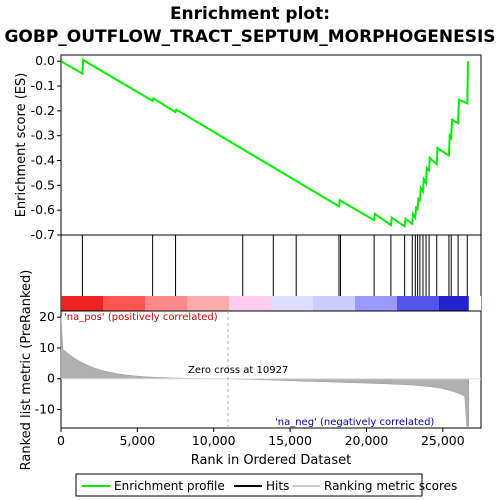 The width and height of the screenshot is (500, 500). I want to click on pos-label: 'na_pos' (positively correlated), so click(141, 317).